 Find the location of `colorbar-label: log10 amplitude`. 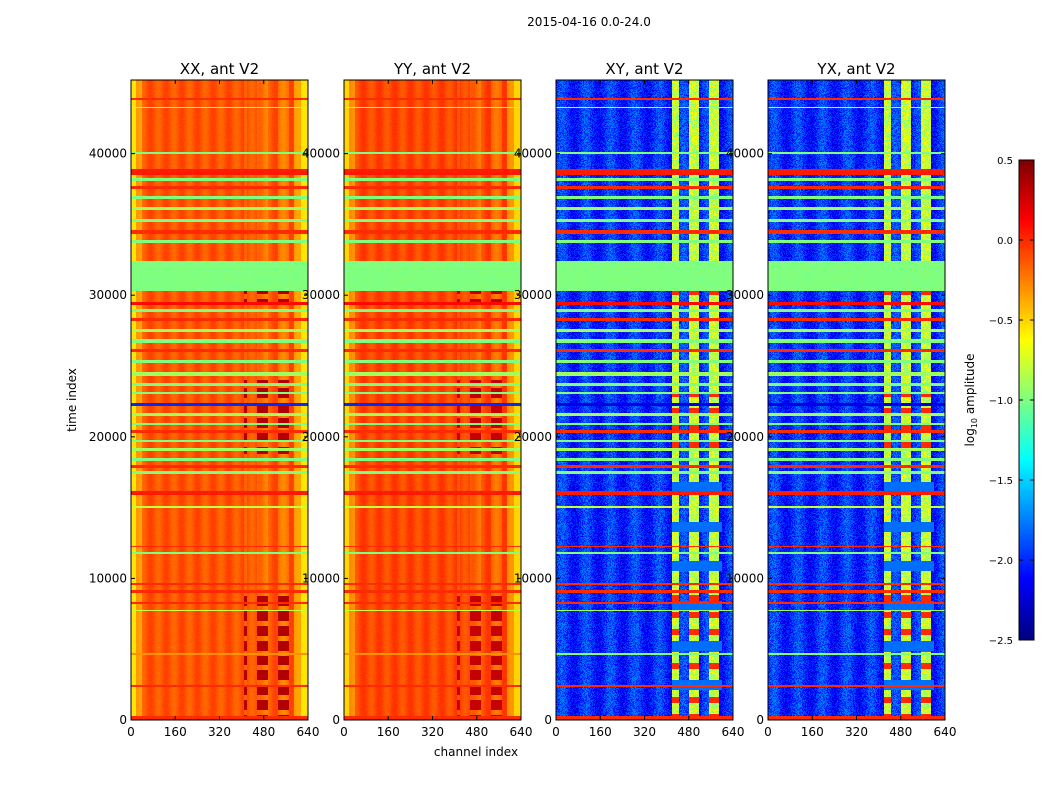

colorbar-label: log10 amplitude is located at coordinates (971, 400).